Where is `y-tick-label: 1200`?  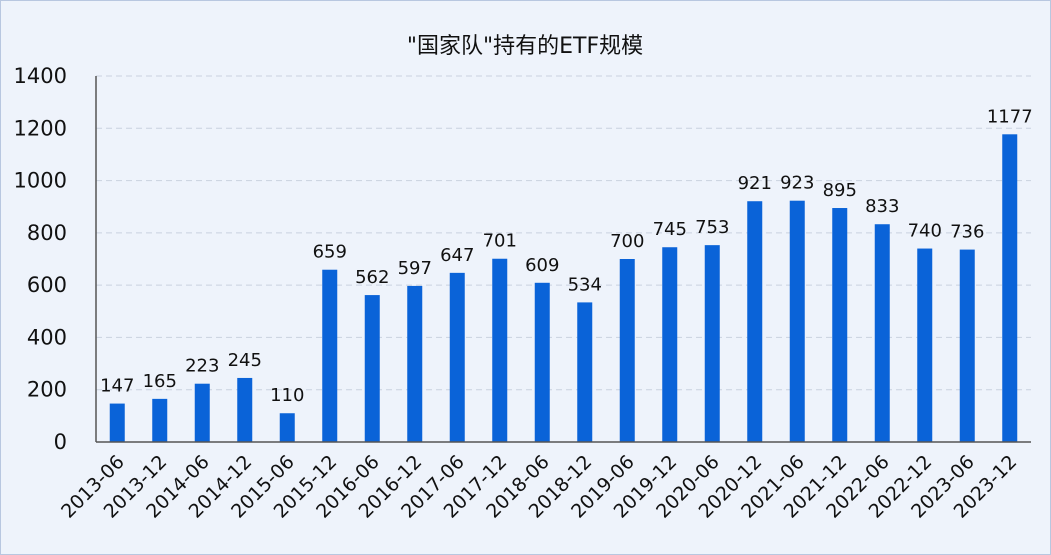
y-tick-label: 1200 is located at coordinates (40, 128).